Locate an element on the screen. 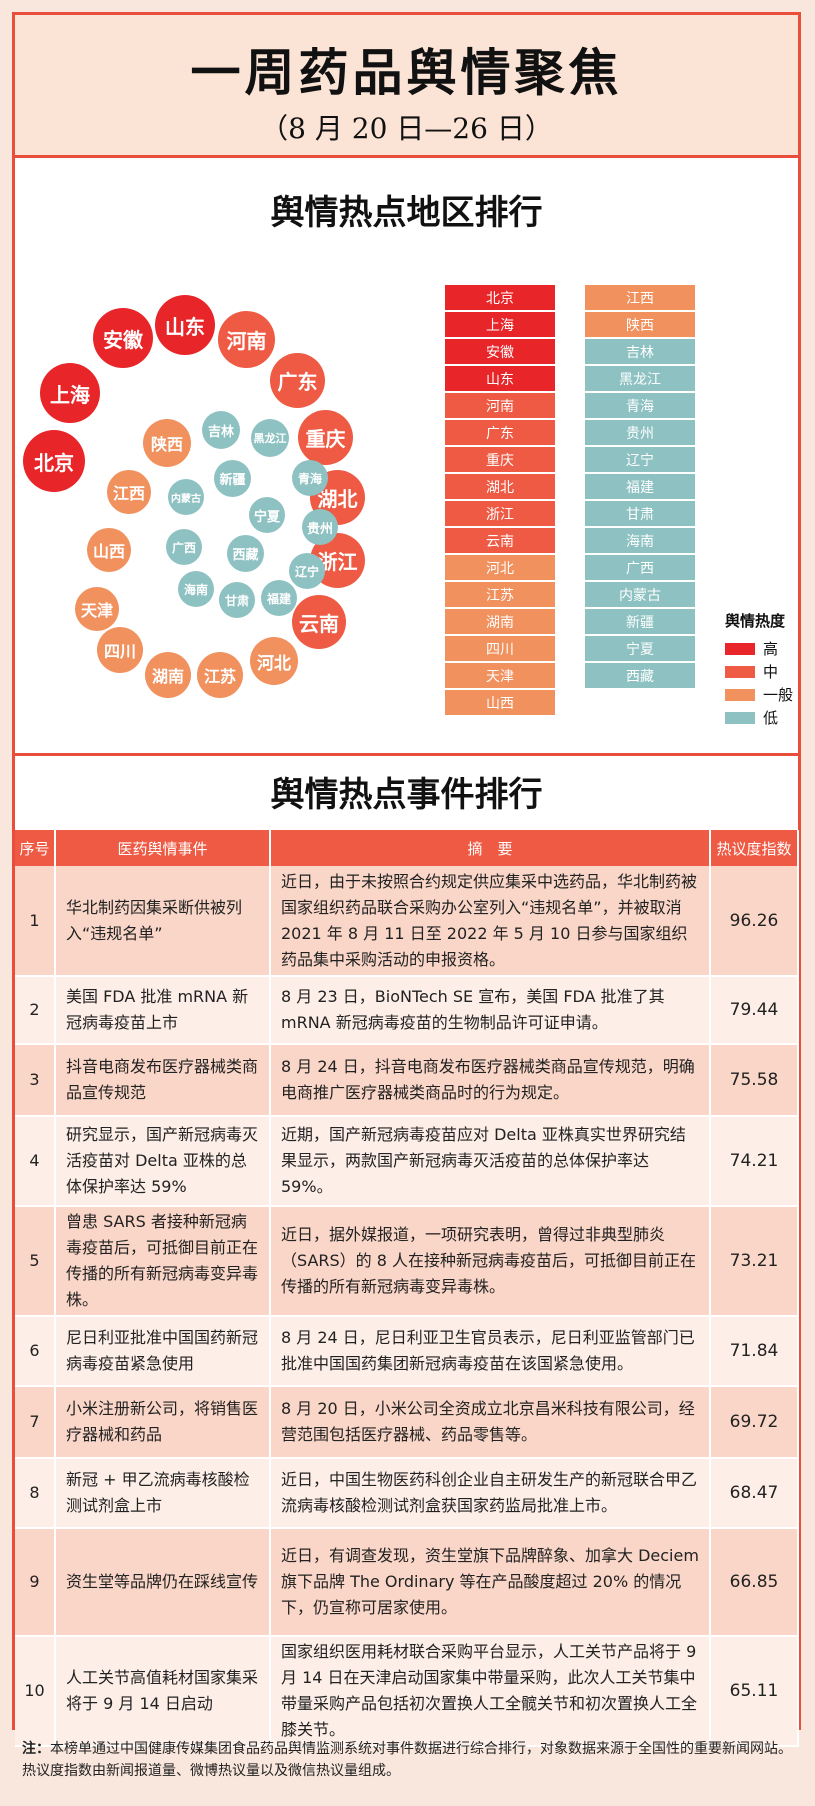 The width and height of the screenshot is (815, 1806). bubble-xizang: 西藏 is located at coordinates (245, 553).